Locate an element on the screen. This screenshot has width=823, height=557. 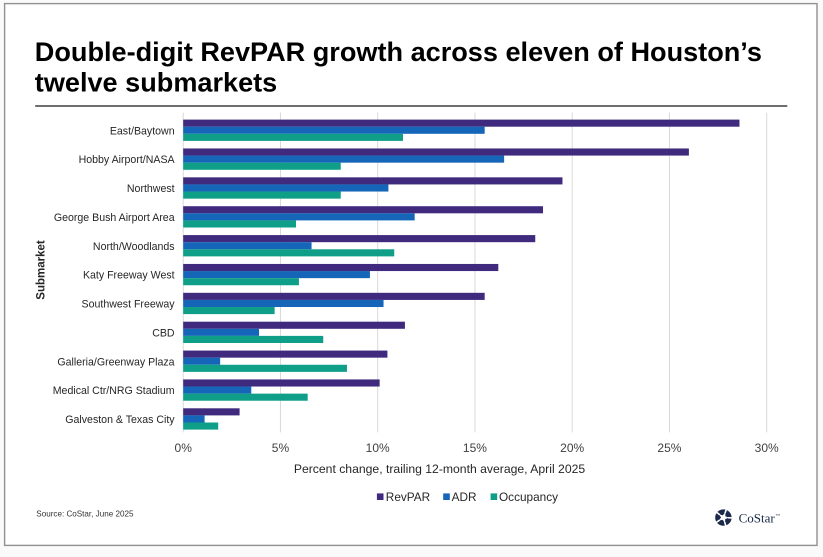
svg-text: 5% is located at coordinates (281, 448).